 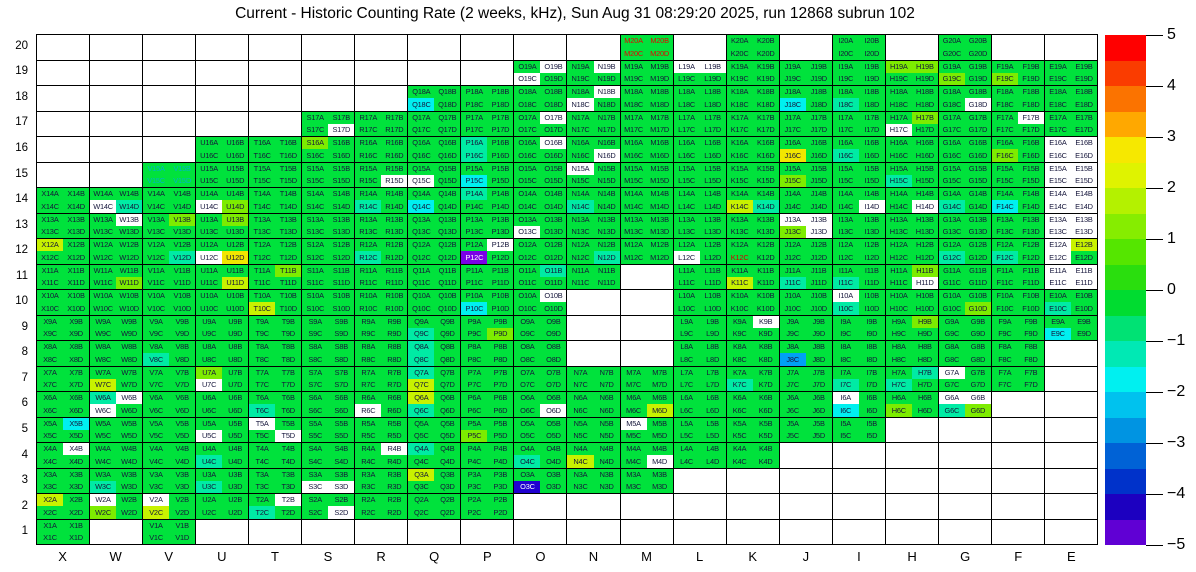 What do you see at coordinates (368, 143) in the screenshot?
I see `quadrant-R16A: R16A` at bounding box center [368, 143].